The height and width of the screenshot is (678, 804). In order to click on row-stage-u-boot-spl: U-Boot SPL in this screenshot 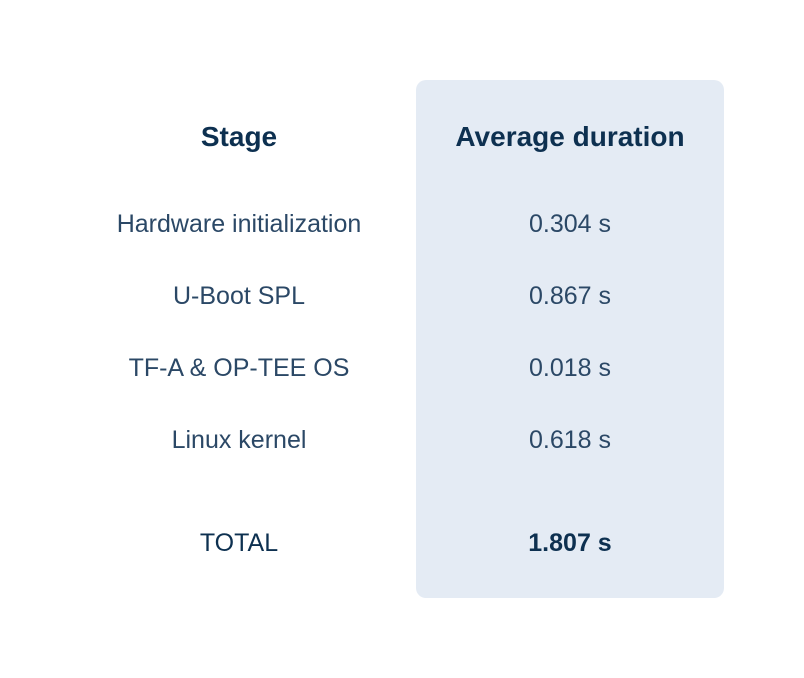, I will do `click(238, 296)`.